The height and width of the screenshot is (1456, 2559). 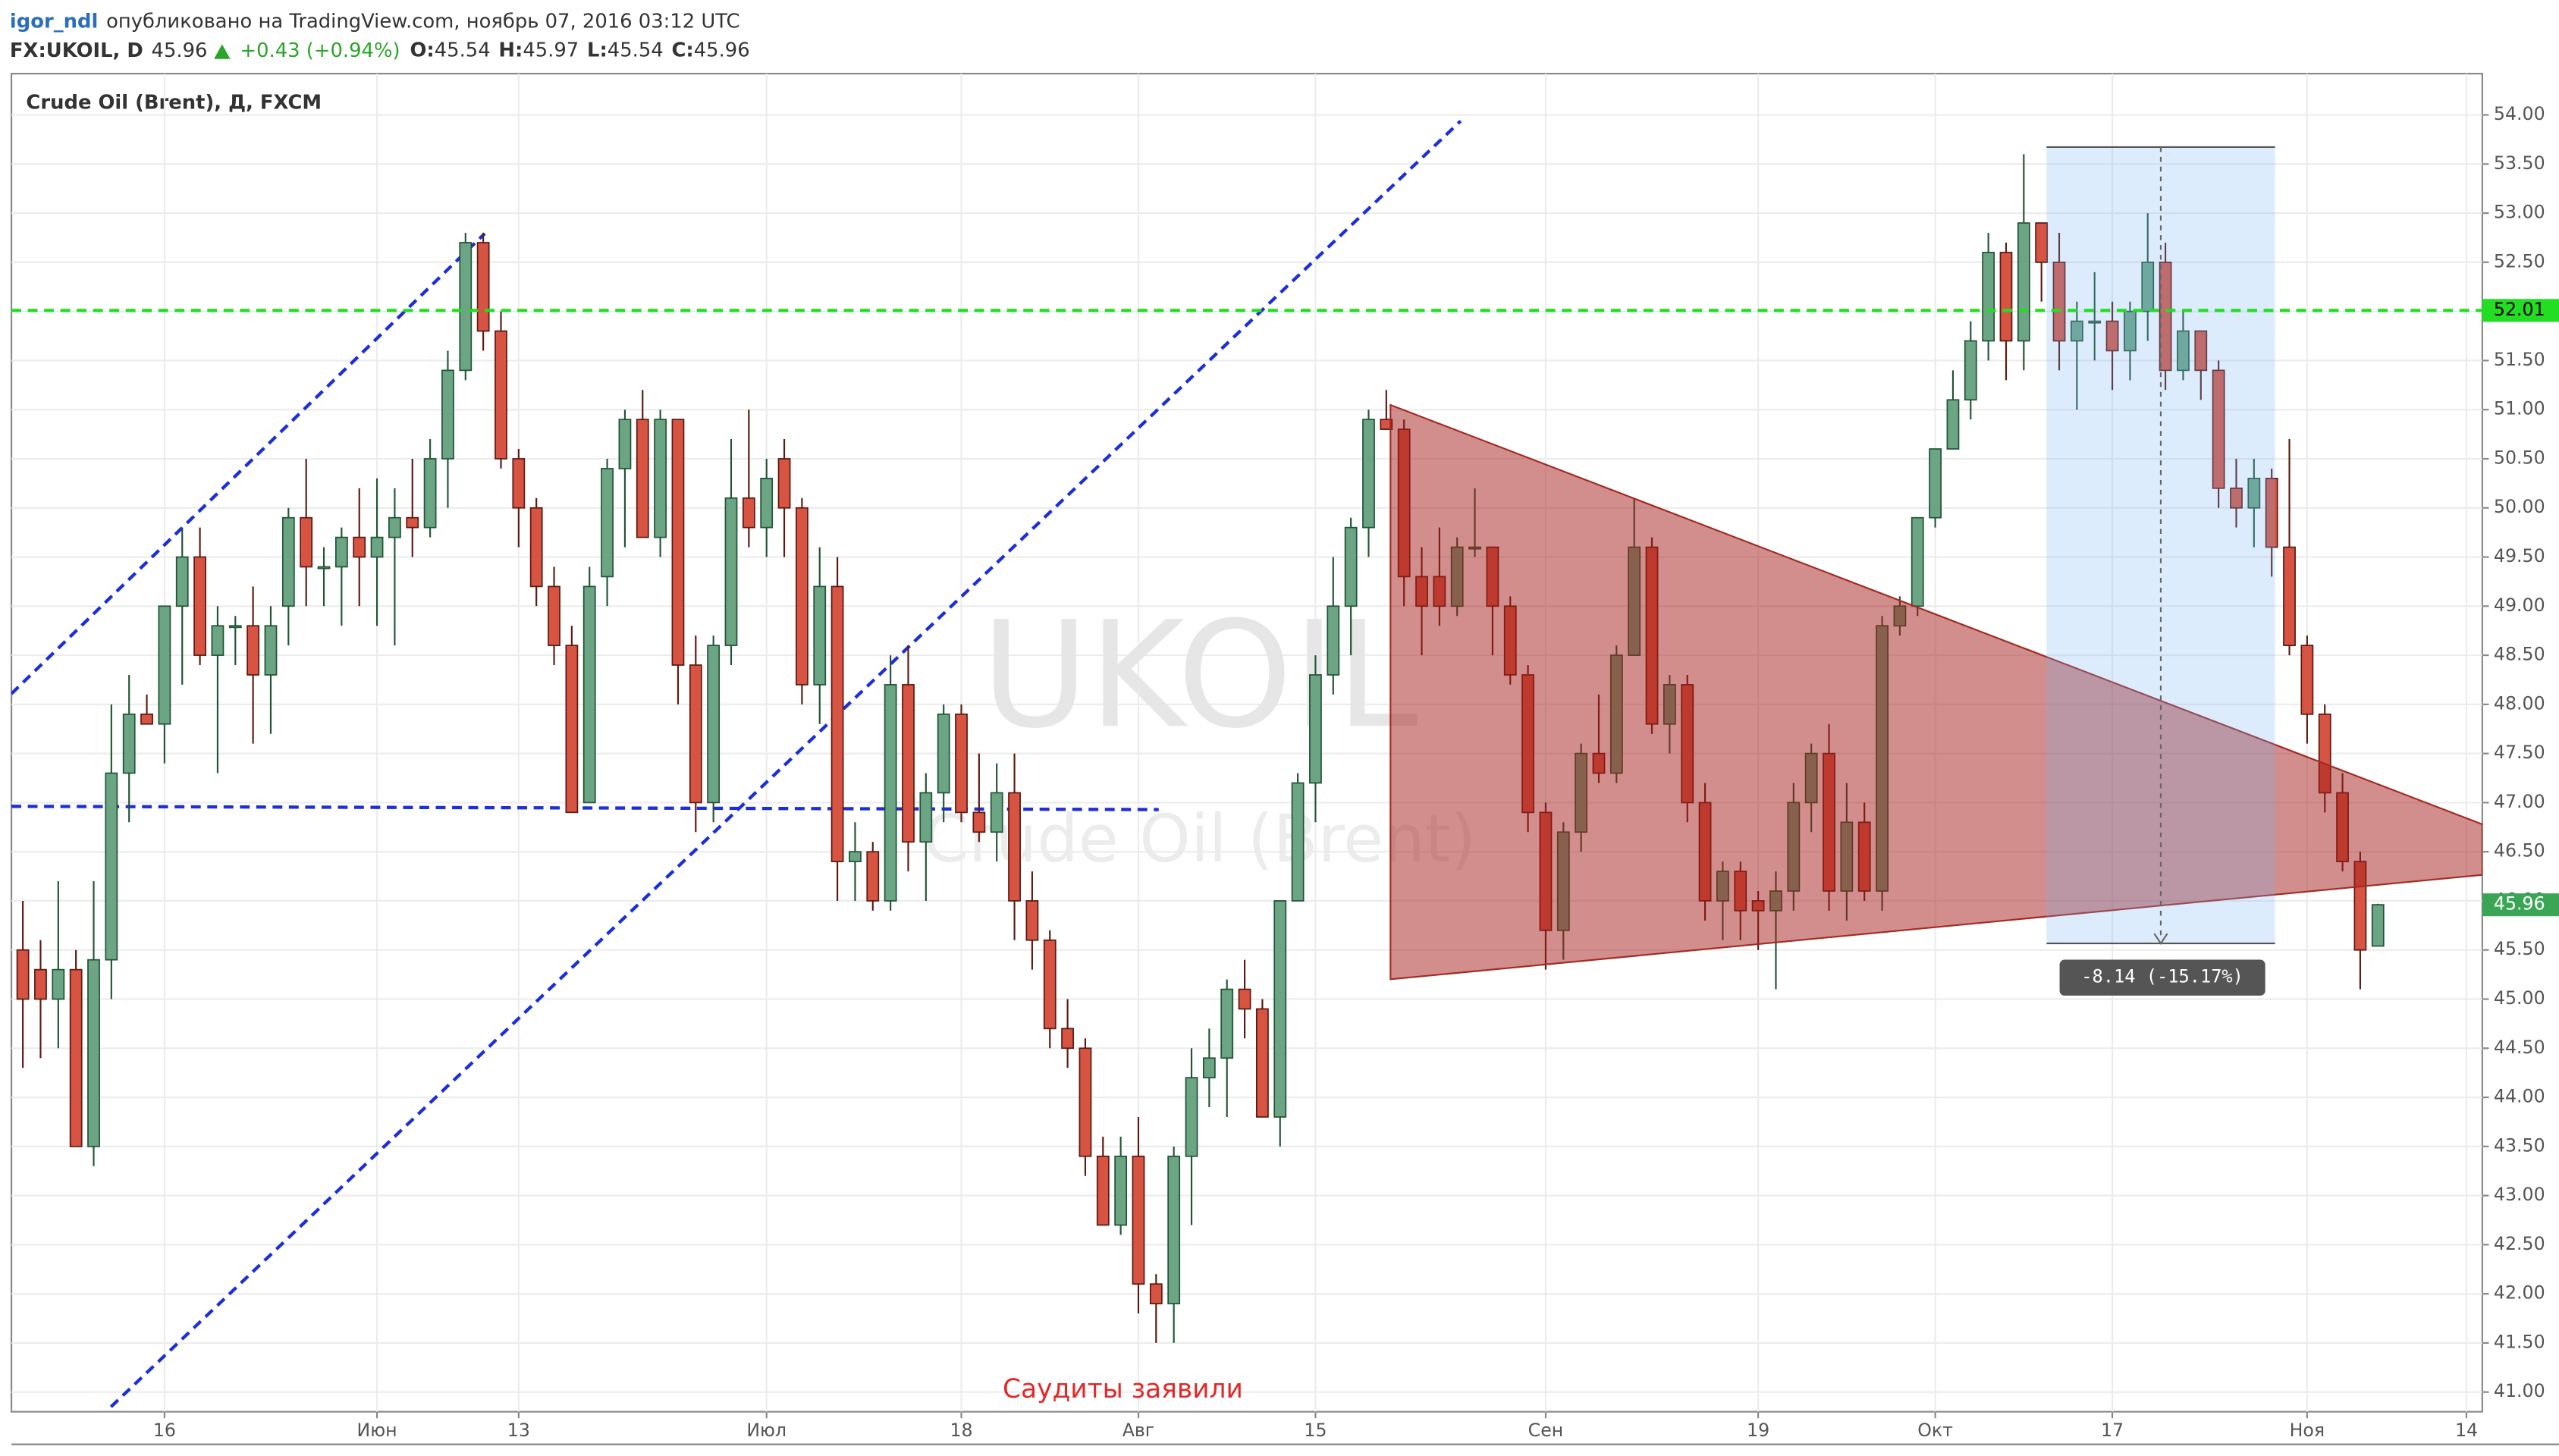 What do you see at coordinates (1758, 1430) in the screenshot?
I see `x-tick-label: 19` at bounding box center [1758, 1430].